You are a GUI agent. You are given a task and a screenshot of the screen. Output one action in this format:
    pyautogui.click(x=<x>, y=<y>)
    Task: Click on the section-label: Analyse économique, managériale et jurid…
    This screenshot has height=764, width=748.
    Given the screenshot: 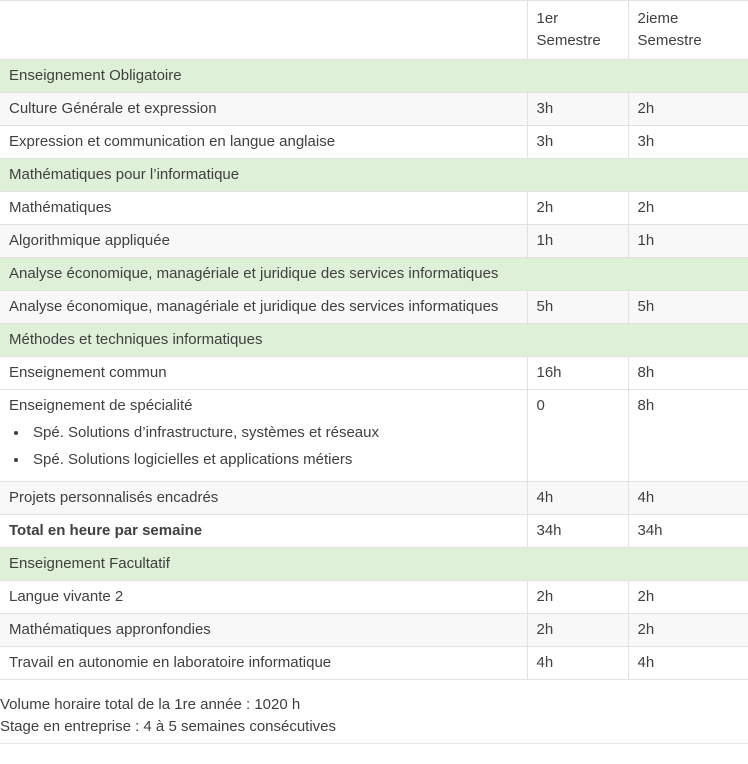 What is the action you would take?
    pyautogui.click(x=374, y=274)
    